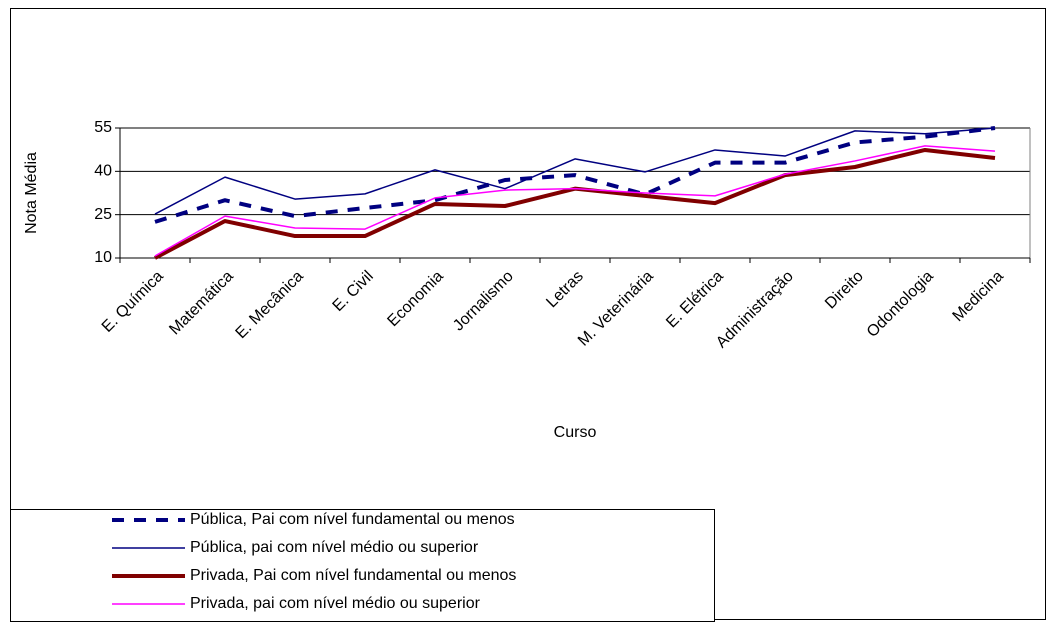  What do you see at coordinates (334, 547) in the screenshot?
I see `legend-label: Pública, pai com nível médio ou superior` at bounding box center [334, 547].